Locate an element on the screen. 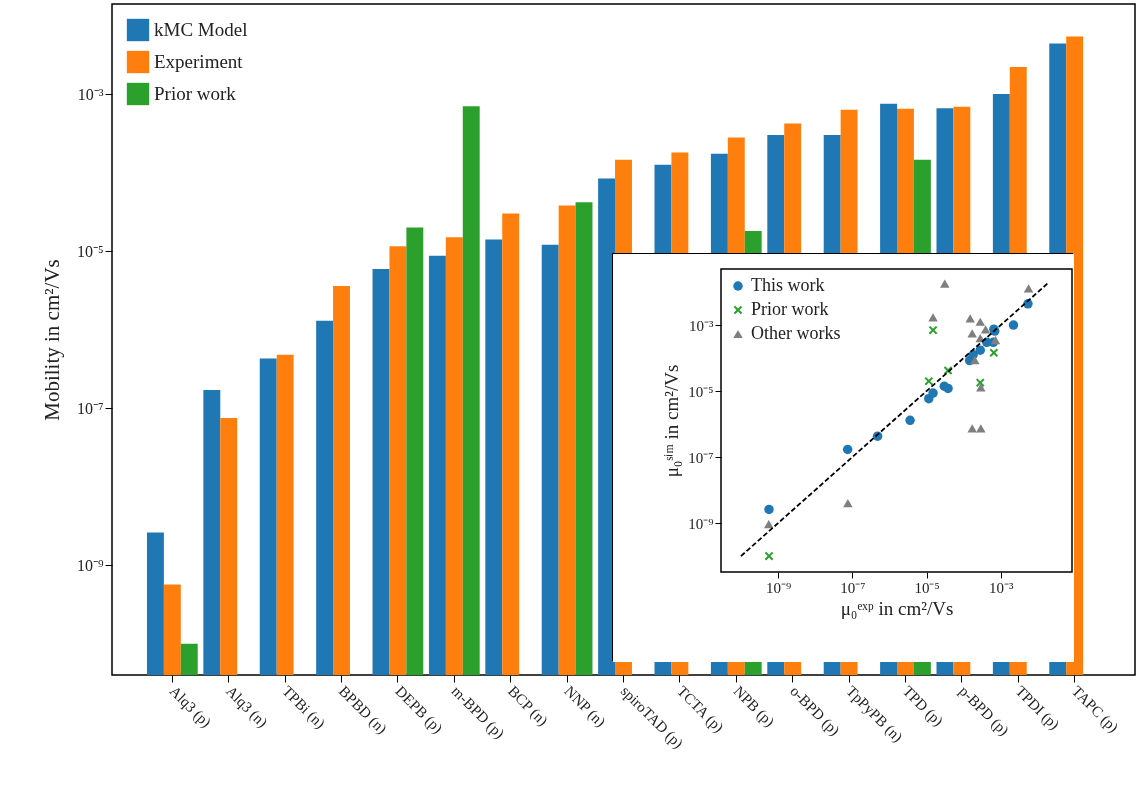 Image resolution: width=1147 pixels, height=796 pixels. legend-label: Experiment is located at coordinates (199, 61).